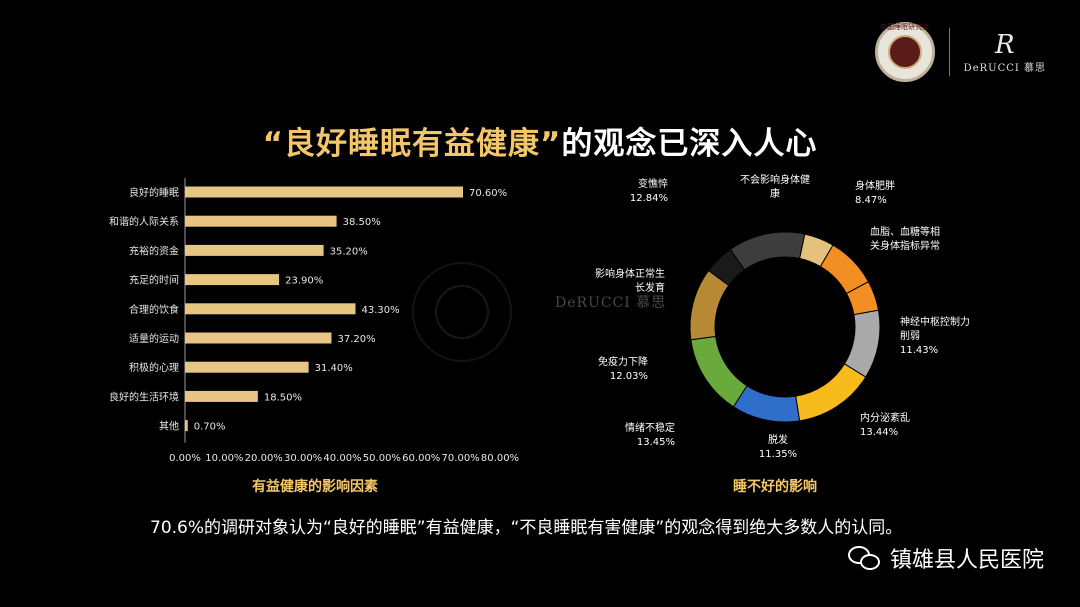 Image resolution: width=1080 pixels, height=607 pixels. I want to click on bar-value-label: 23.90%, so click(304, 281).